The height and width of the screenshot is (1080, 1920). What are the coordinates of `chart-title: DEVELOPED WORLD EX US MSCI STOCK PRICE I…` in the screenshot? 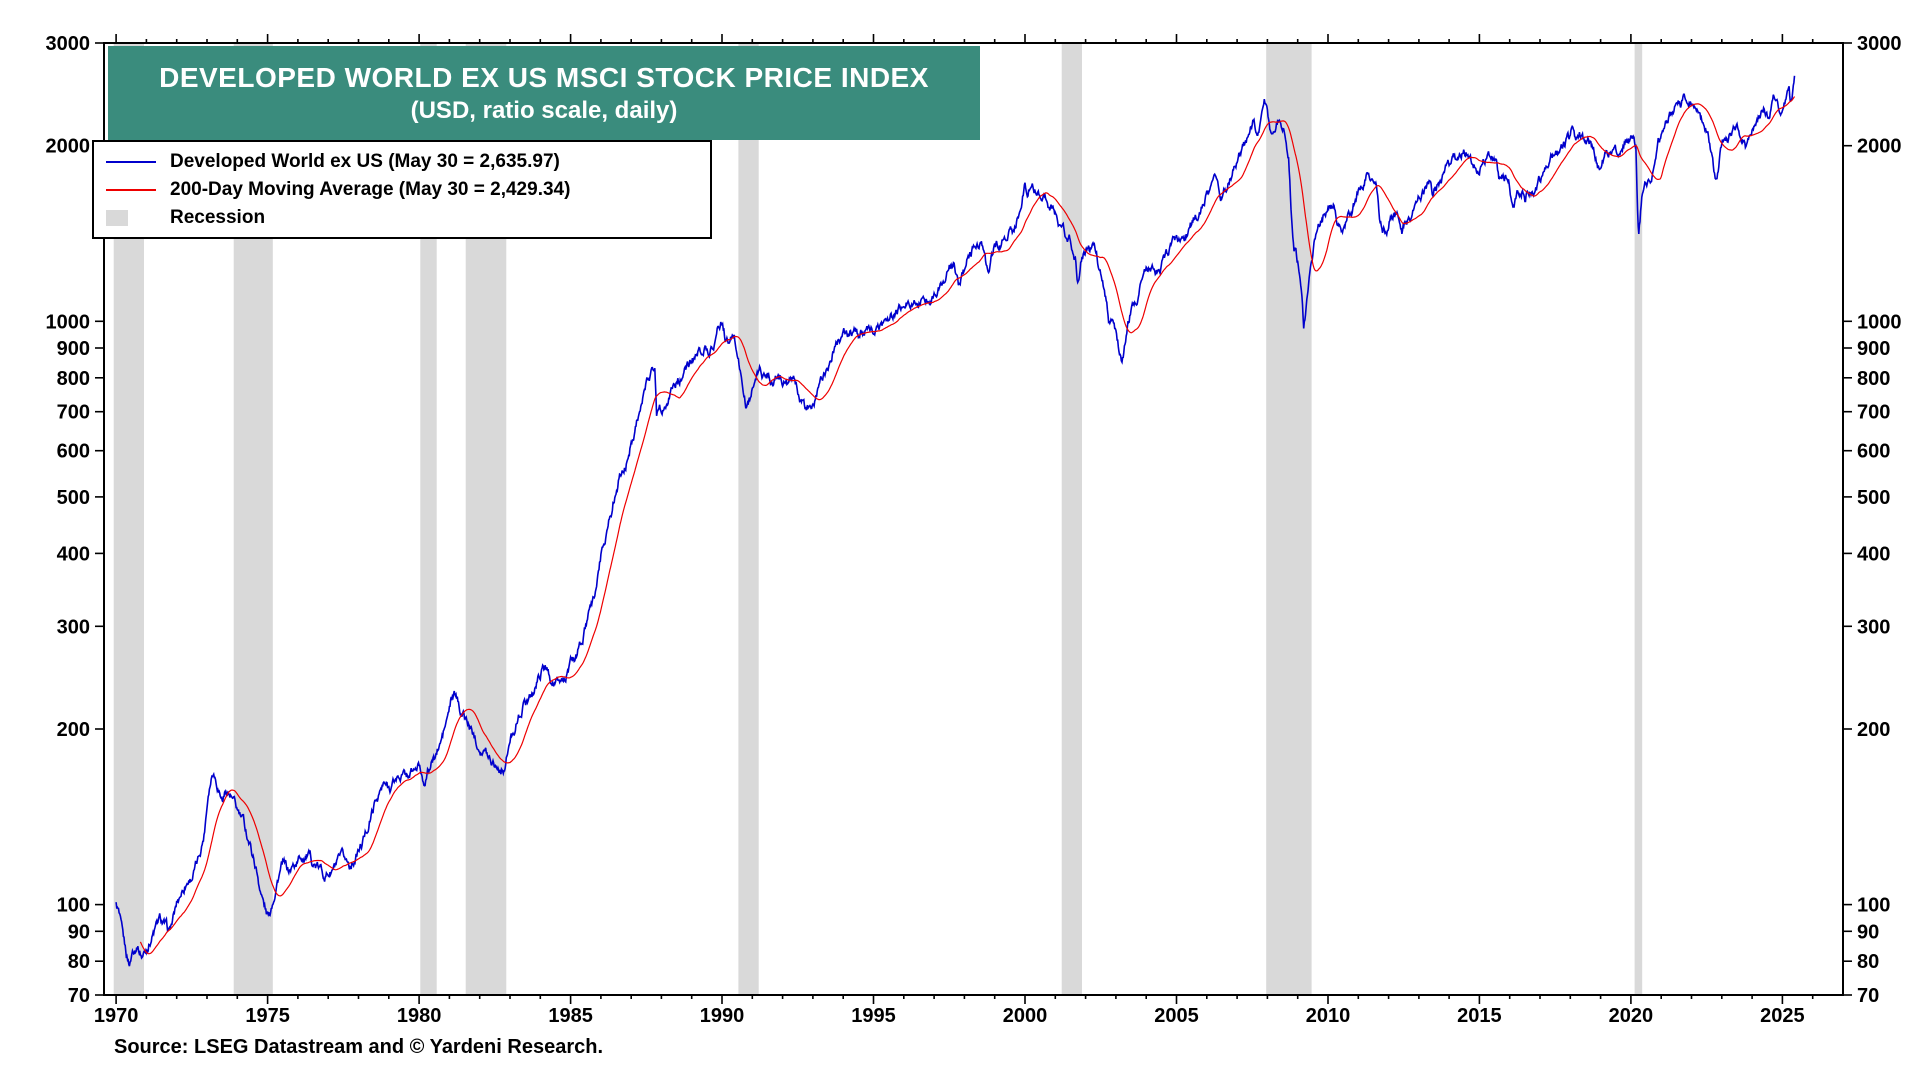 It's located at (544, 77).